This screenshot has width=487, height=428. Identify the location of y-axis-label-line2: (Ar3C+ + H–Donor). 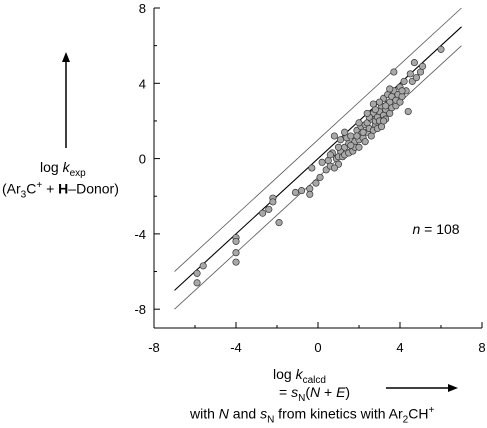
(60, 190).